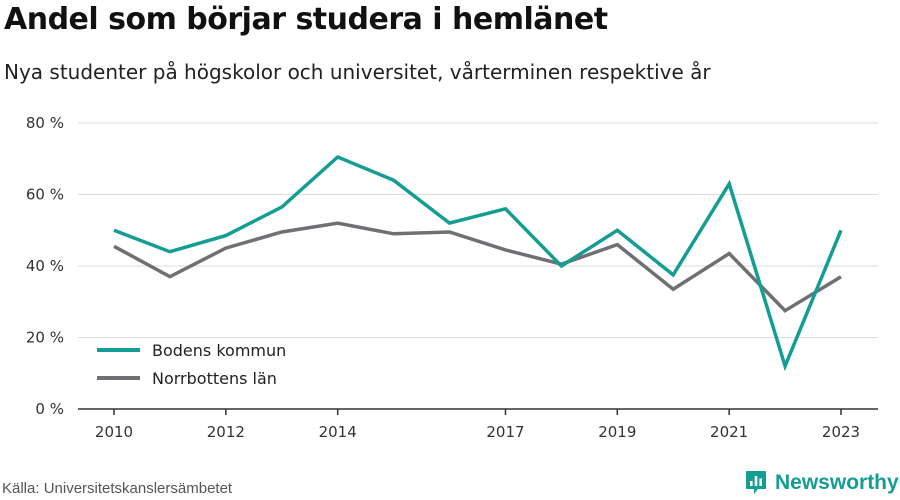  What do you see at coordinates (219, 350) in the screenshot?
I see `legend-label: Bodens kommun` at bounding box center [219, 350].